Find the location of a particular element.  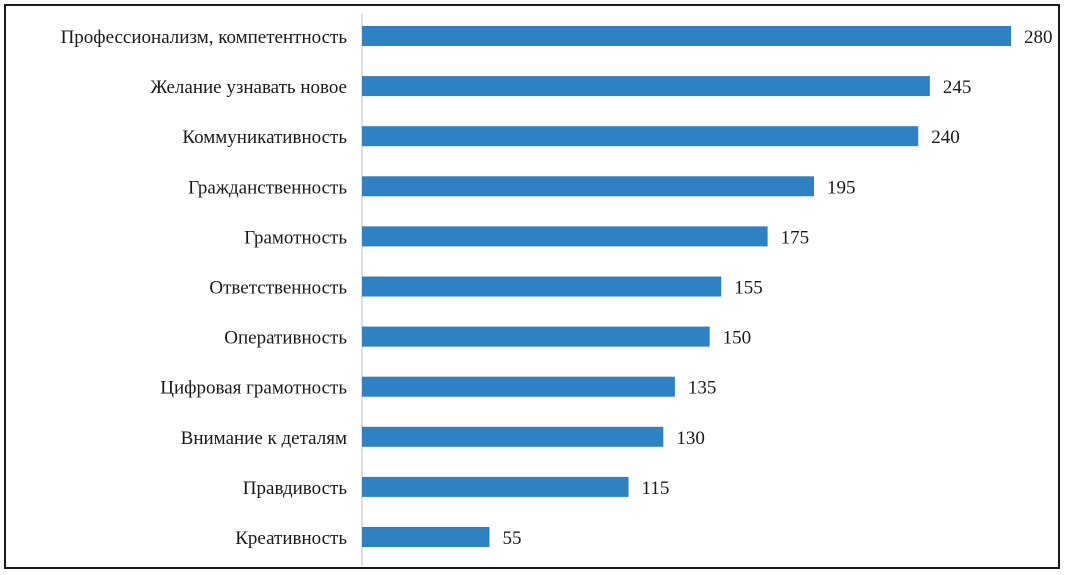

category-label: Правдивость is located at coordinates (295, 488).